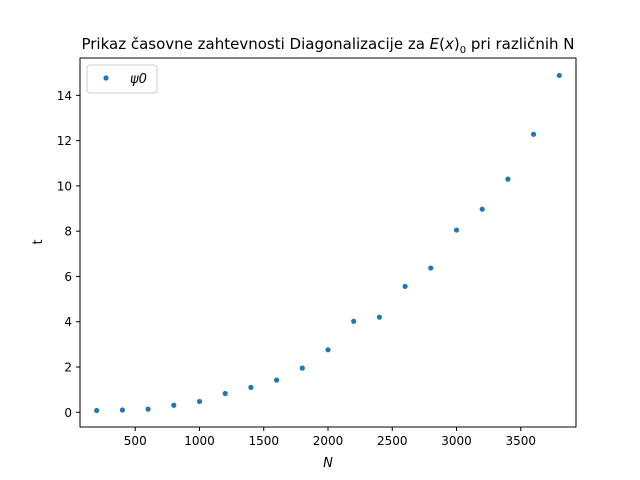  I want to click on legend-label: ψ0, so click(138, 79).